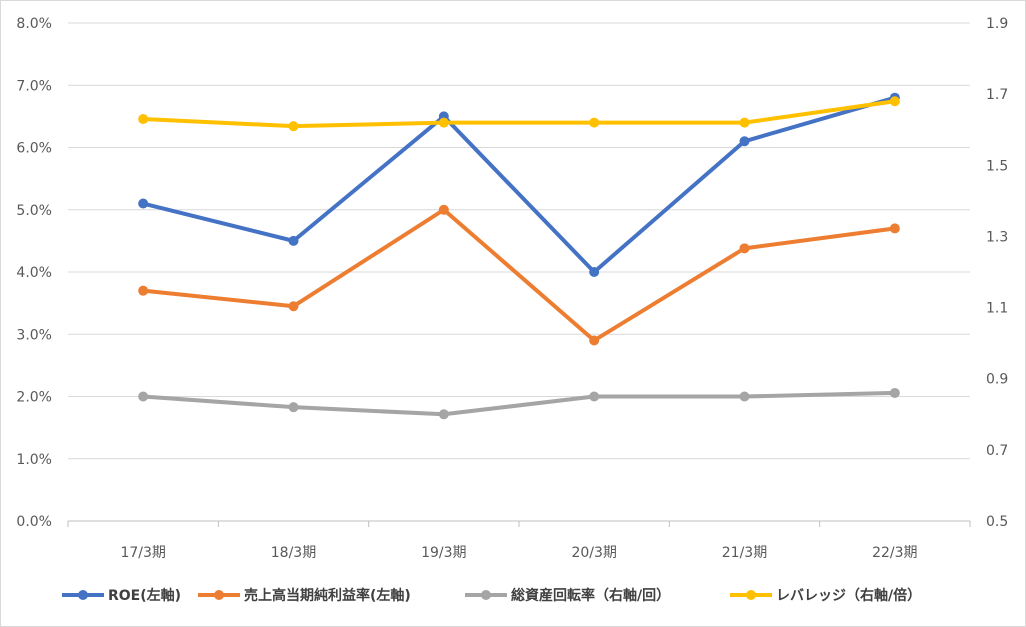 Image resolution: width=1026 pixels, height=627 pixels. Describe the element at coordinates (997, 451) in the screenshot. I see `right-tick-label: 0.7` at that location.